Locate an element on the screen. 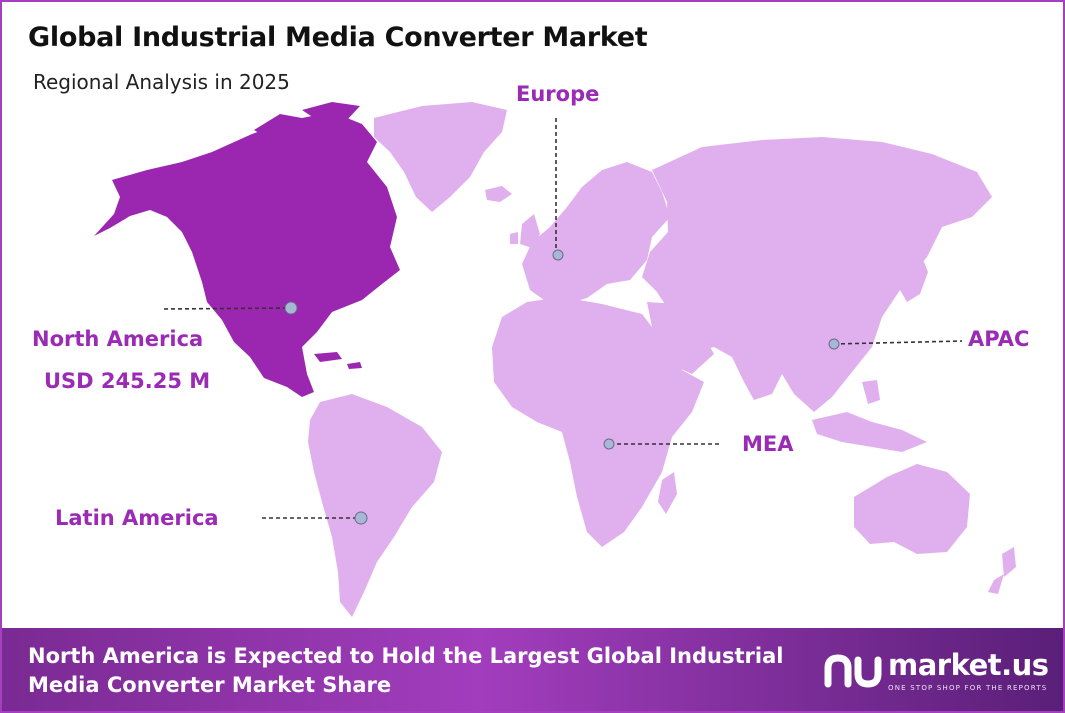 This screenshot has width=1065, height=713. north-america-marker is located at coordinates (291, 308).